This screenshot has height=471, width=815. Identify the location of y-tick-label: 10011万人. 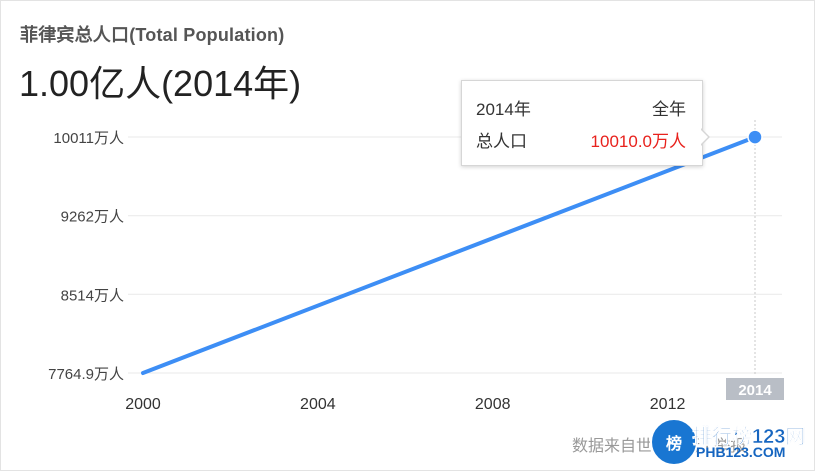
(88, 138).